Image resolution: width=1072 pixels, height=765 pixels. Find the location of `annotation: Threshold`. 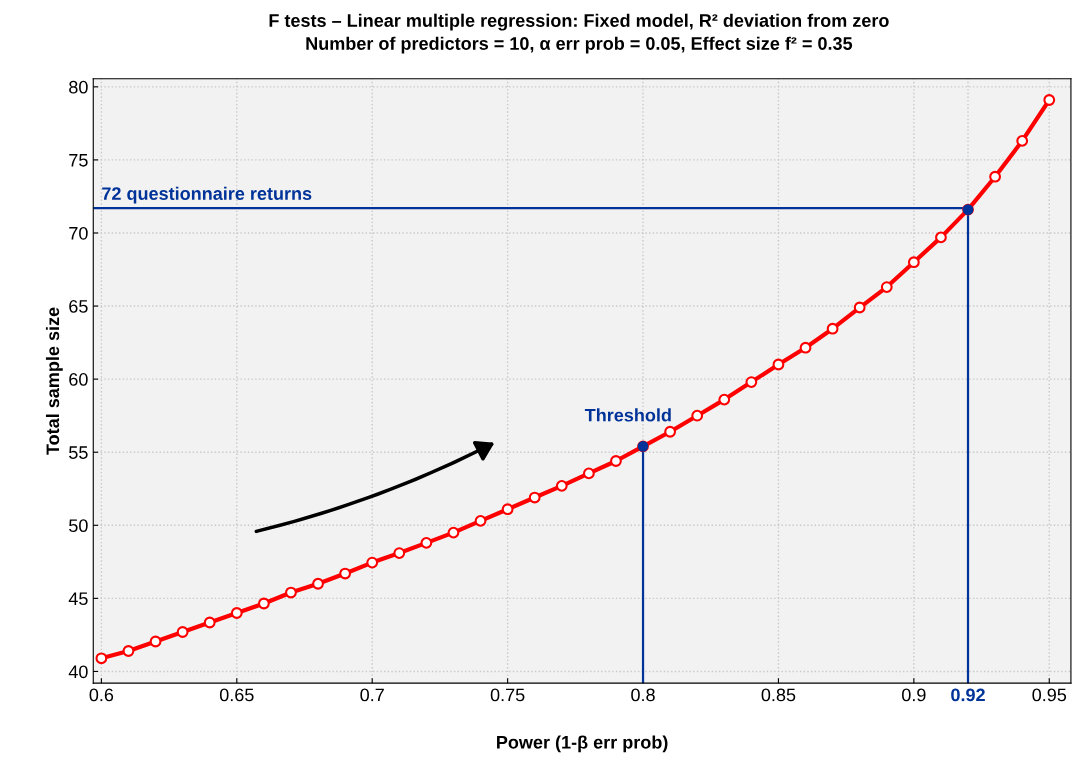

annotation: Threshold is located at coordinates (627, 415).